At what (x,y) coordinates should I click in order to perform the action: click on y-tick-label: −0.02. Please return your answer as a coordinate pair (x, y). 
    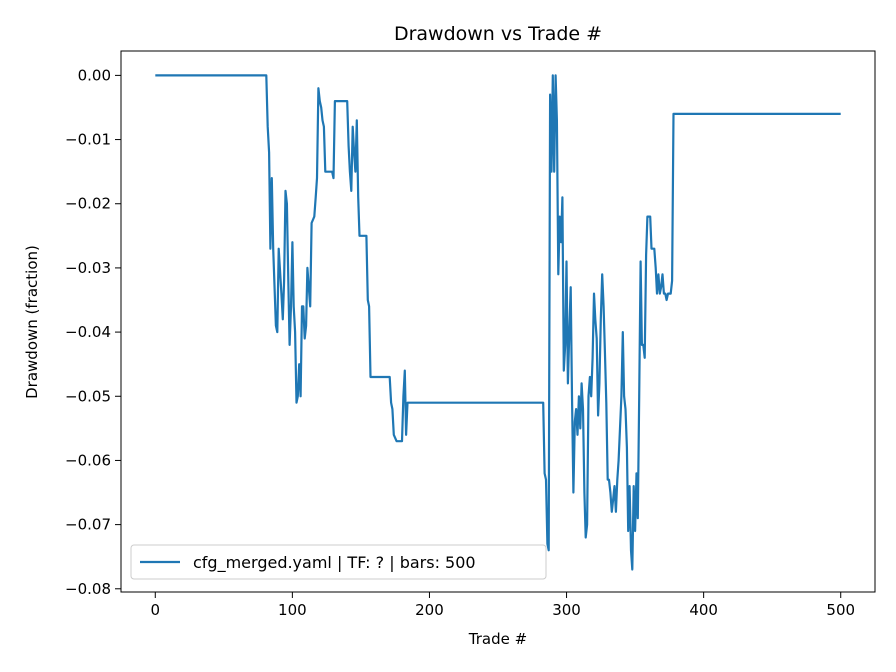
    Looking at the image, I should click on (88, 204).